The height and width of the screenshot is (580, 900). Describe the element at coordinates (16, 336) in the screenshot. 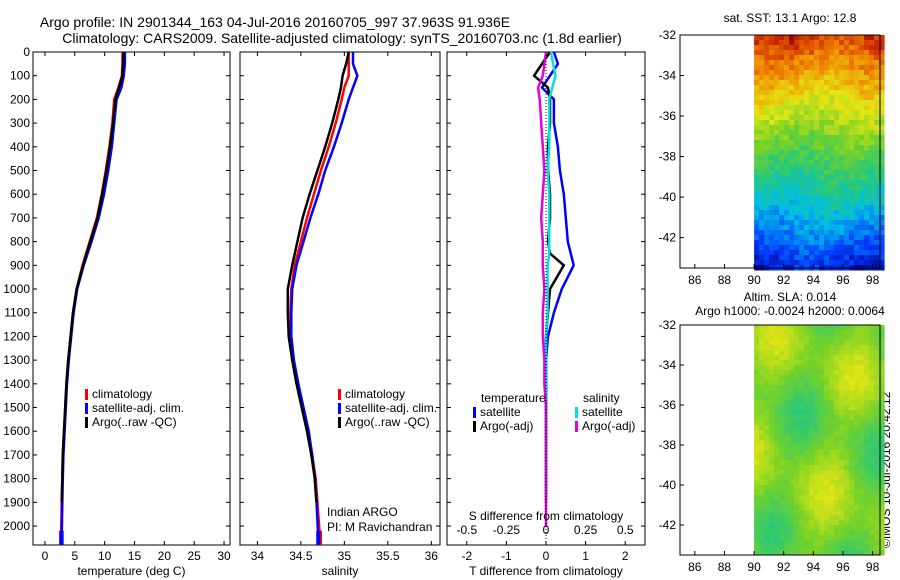

I see `y-tick-label: 1200` at that location.